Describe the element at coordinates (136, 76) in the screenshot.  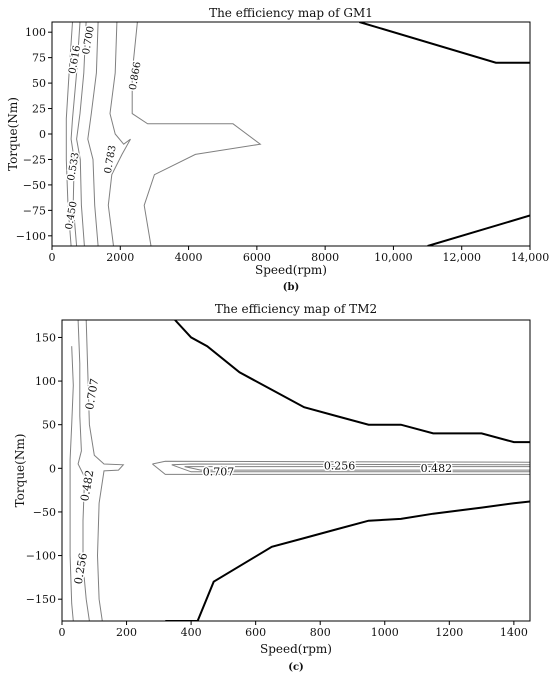
I see `contour-label: 0.866` at that location.